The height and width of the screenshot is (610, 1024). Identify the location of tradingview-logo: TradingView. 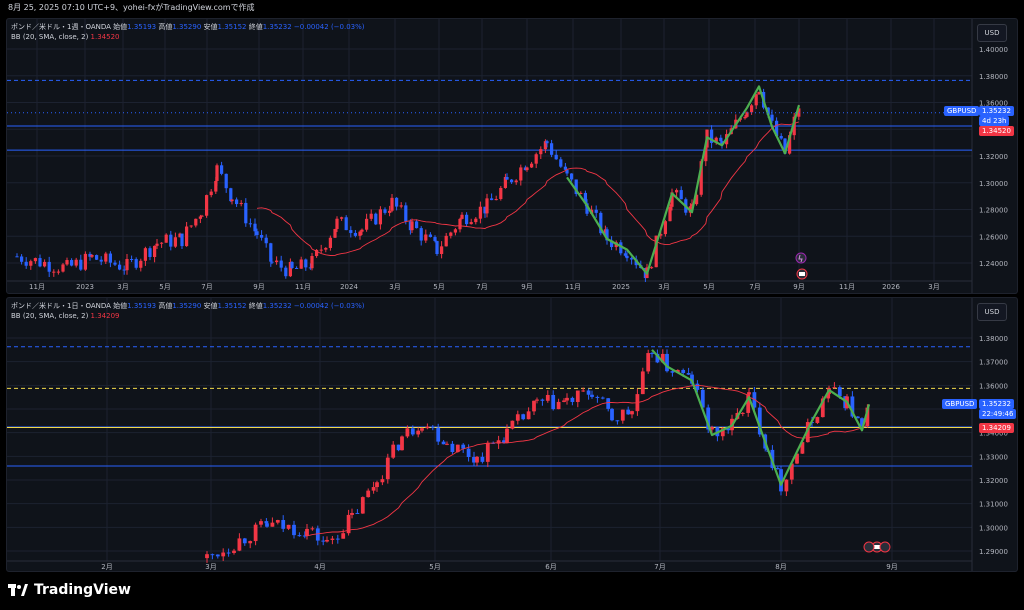
(69, 590).